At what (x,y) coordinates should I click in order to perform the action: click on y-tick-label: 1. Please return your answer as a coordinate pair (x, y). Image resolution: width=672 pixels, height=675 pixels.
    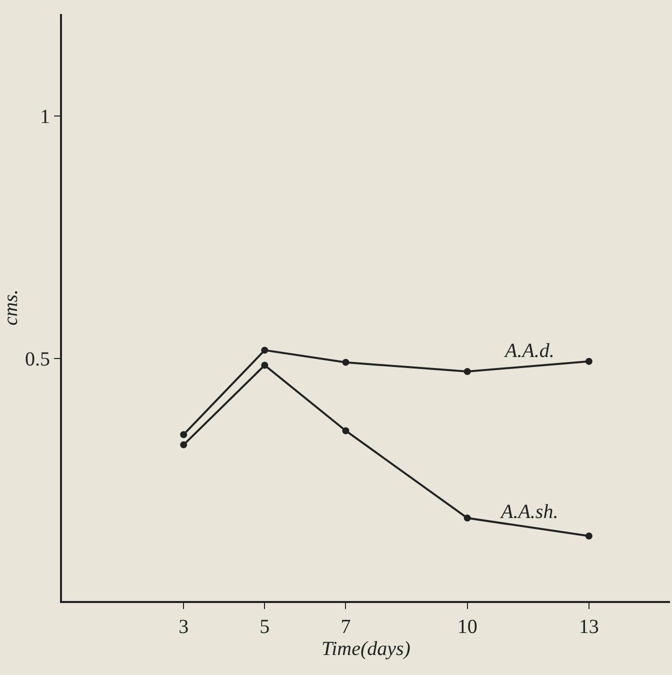
    Looking at the image, I should click on (45, 117).